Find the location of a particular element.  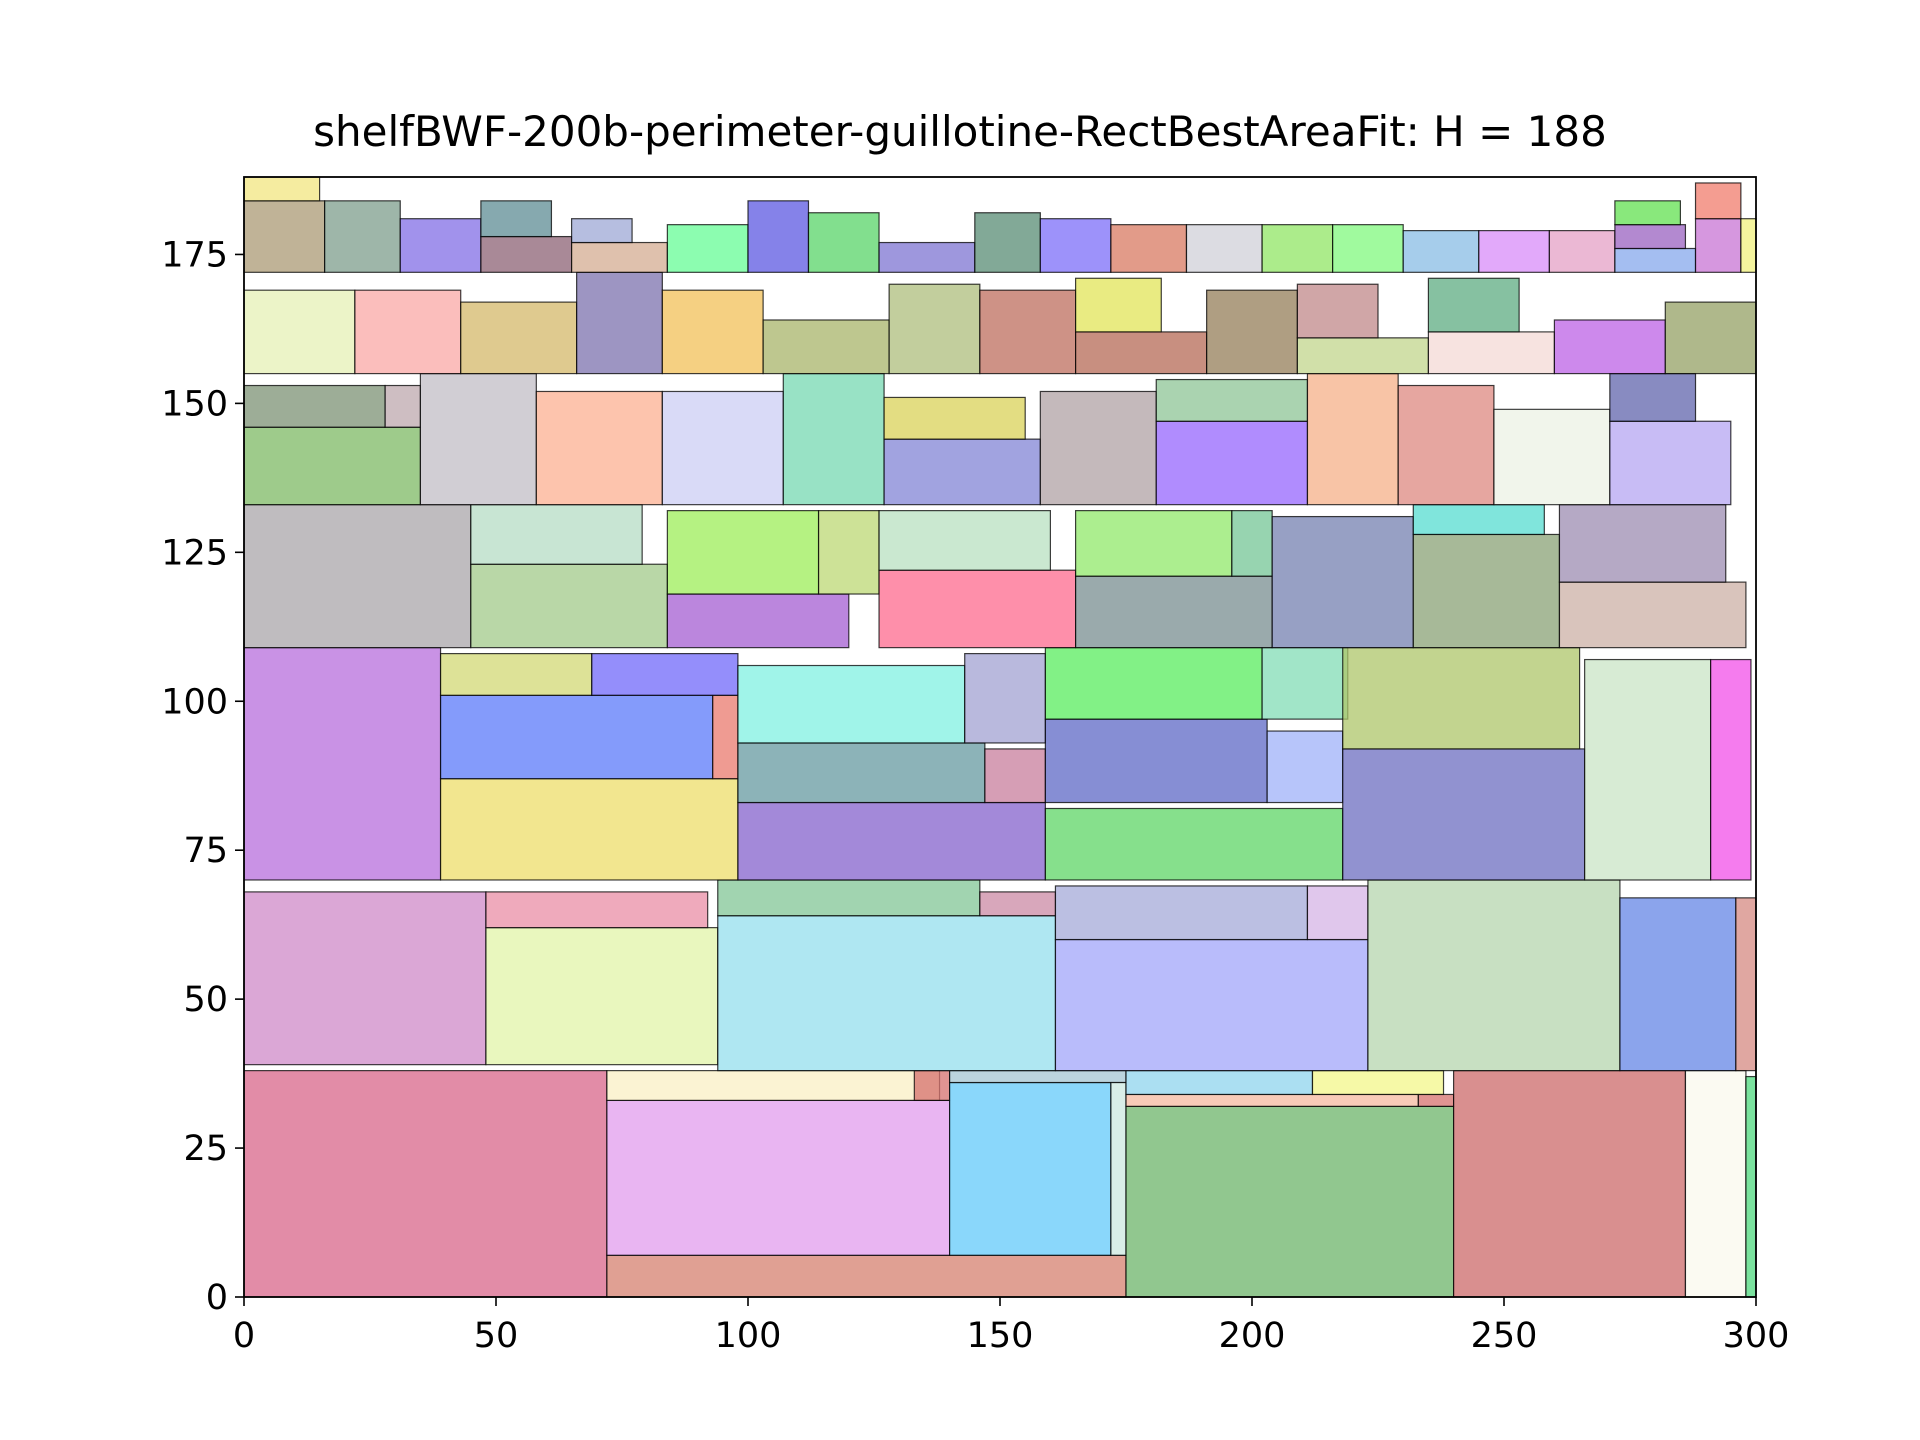

x-tick-label-150: 150 is located at coordinates (1000, 1336).